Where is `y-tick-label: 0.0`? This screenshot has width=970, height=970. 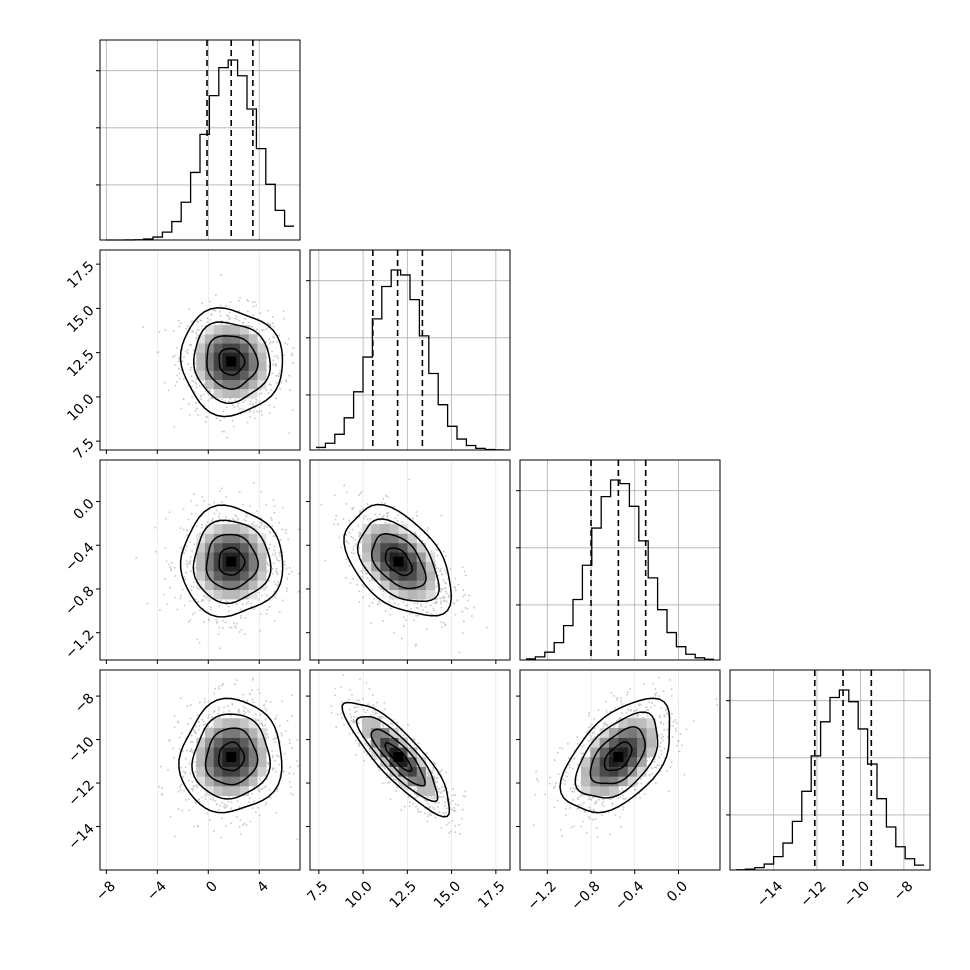 y-tick-label: 0.0 is located at coordinates (84, 509).